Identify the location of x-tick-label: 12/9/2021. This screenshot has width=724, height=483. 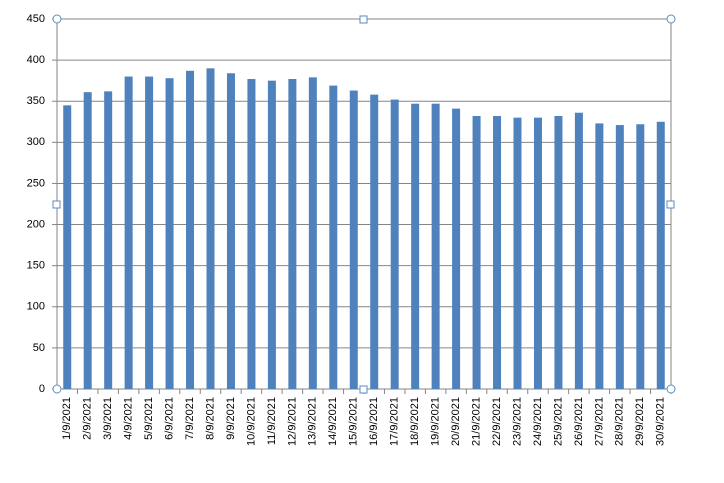
(292, 421).